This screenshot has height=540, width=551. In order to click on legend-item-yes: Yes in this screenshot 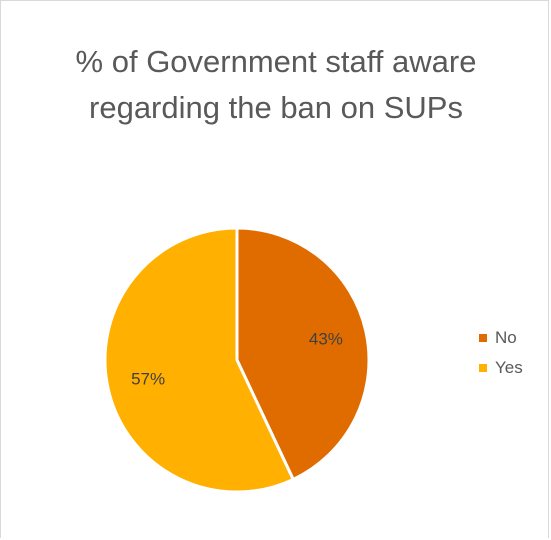, I will do `click(501, 368)`.